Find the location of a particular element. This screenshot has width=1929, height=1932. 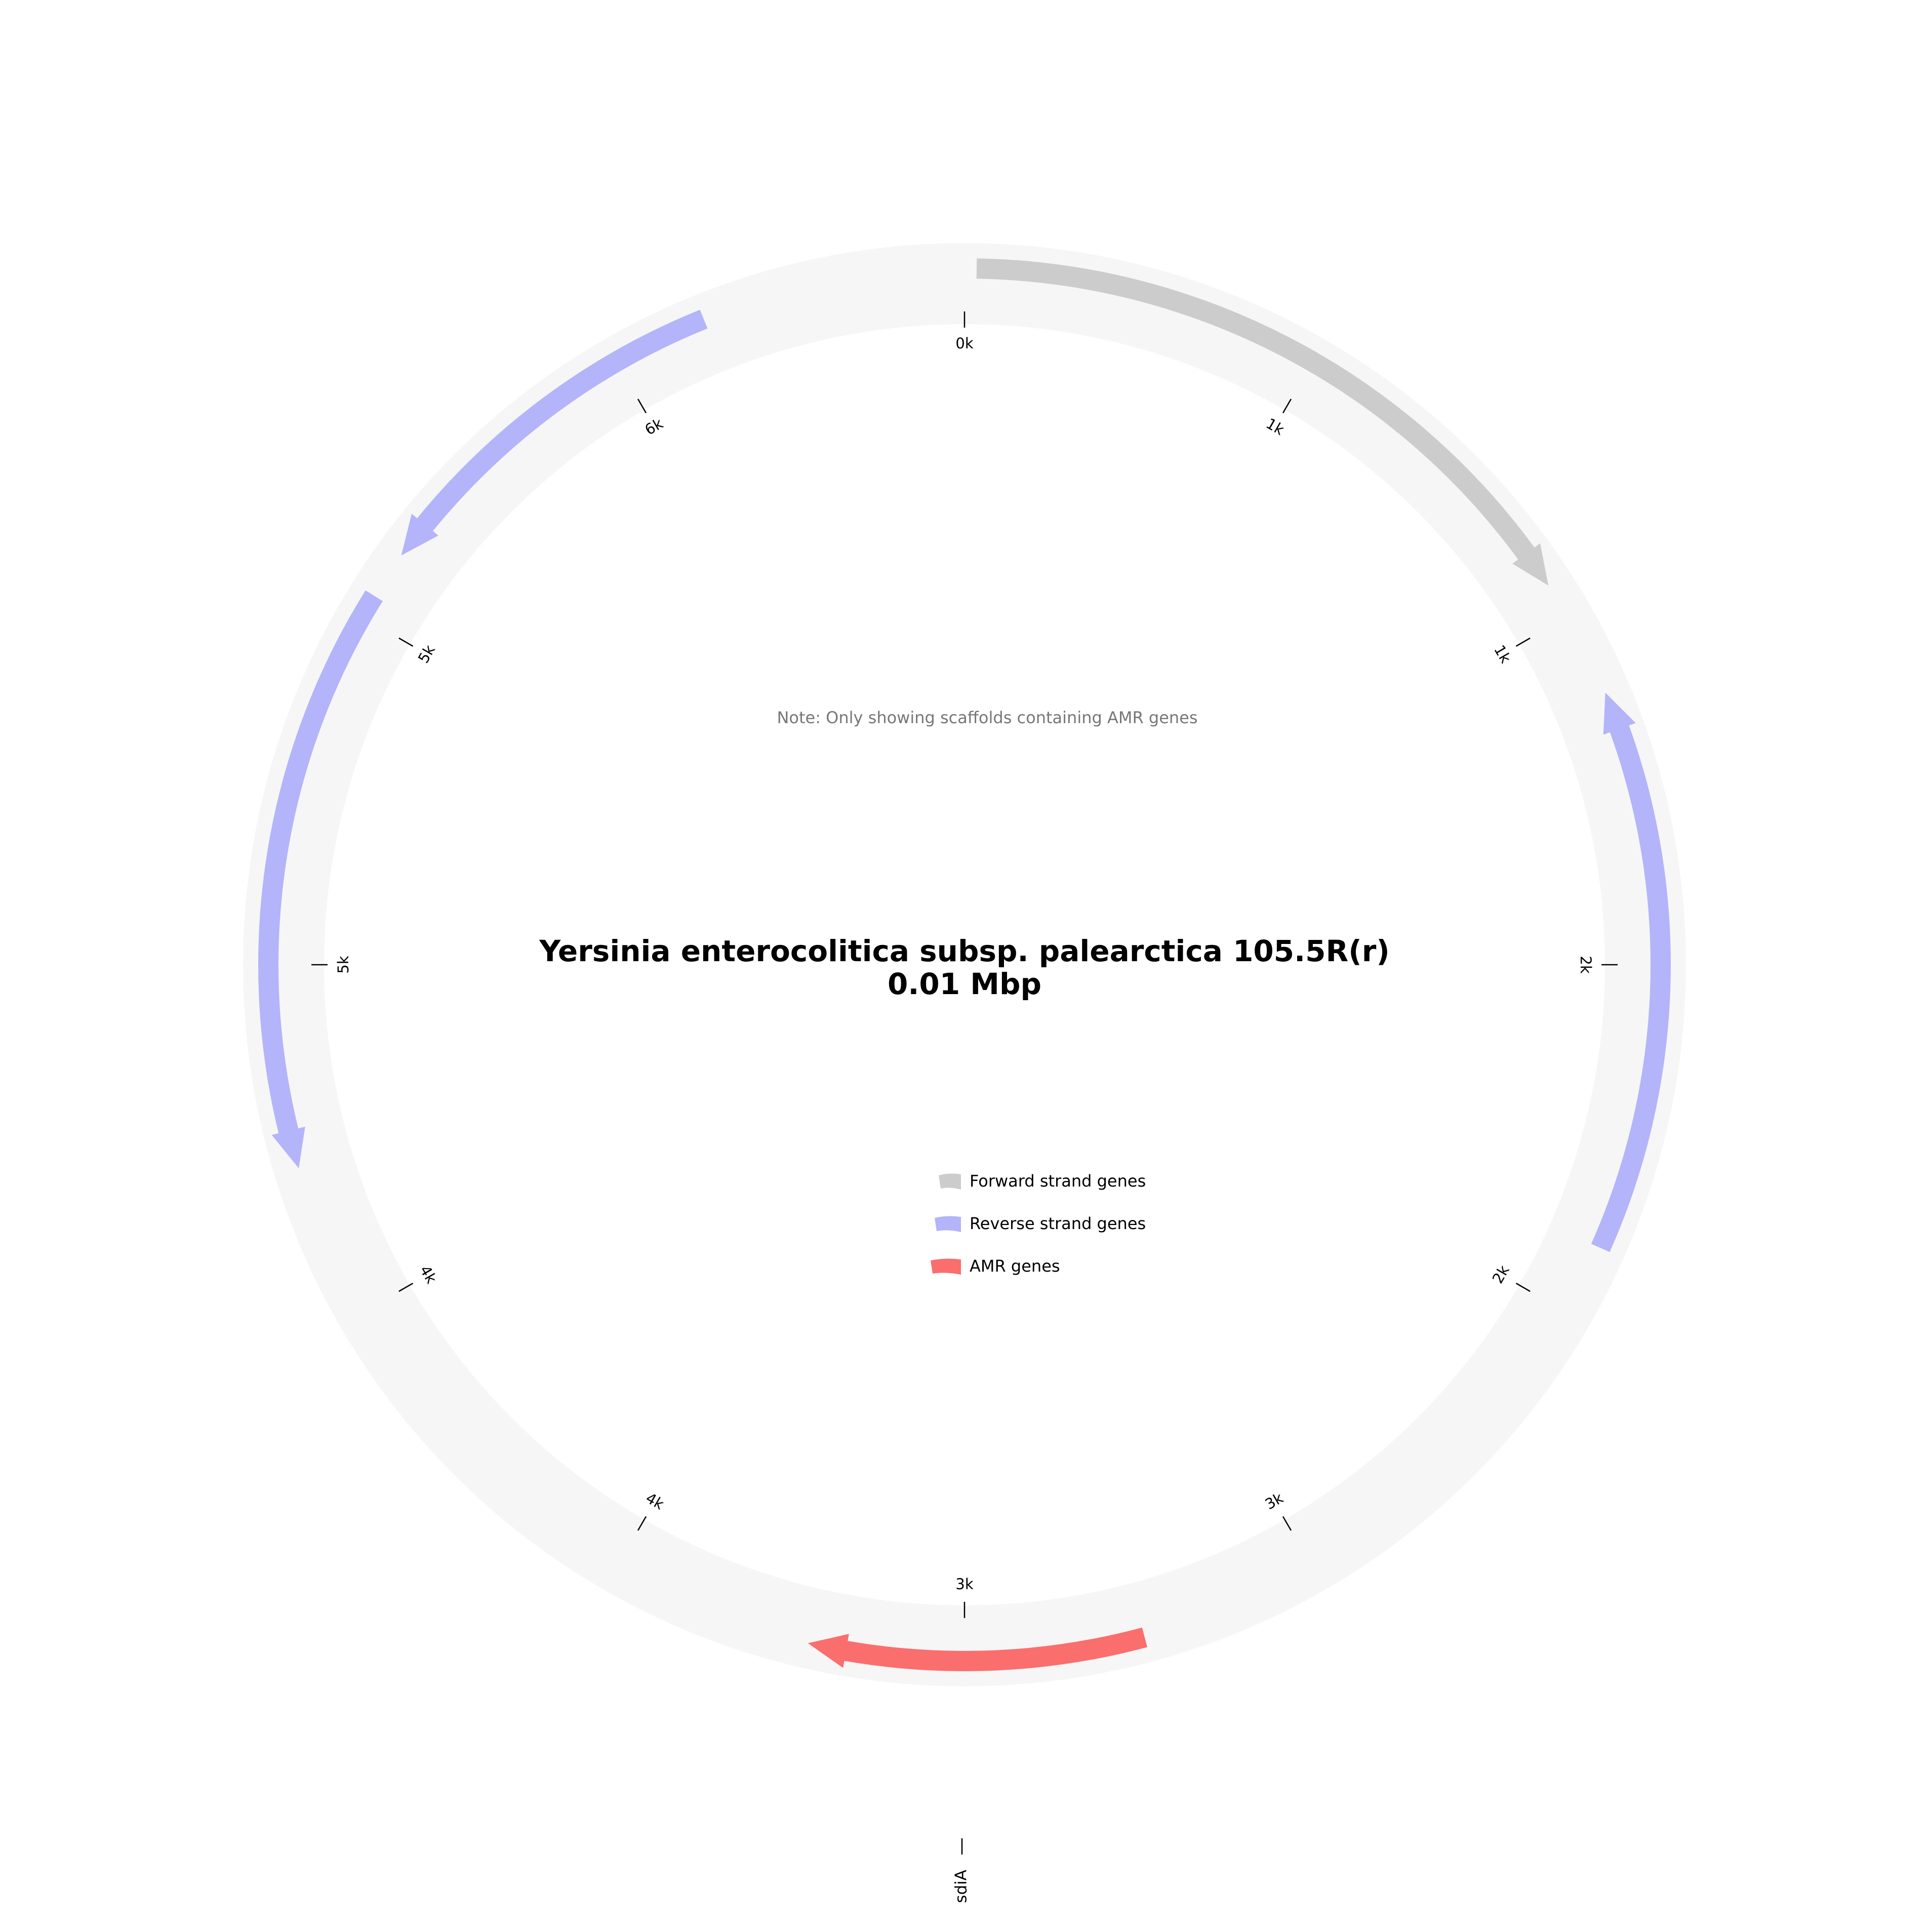

tick-label: 6k is located at coordinates (654, 427).